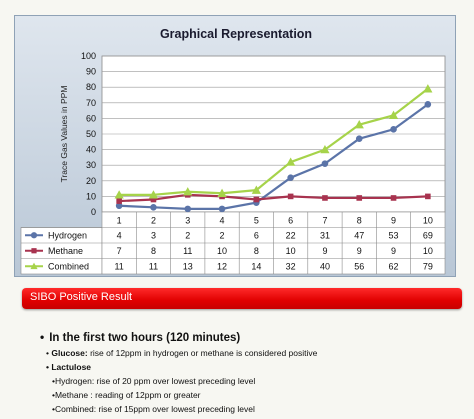 The image size is (474, 419). Describe the element at coordinates (256, 235) in the screenshot. I see `data-label: 6` at that location.